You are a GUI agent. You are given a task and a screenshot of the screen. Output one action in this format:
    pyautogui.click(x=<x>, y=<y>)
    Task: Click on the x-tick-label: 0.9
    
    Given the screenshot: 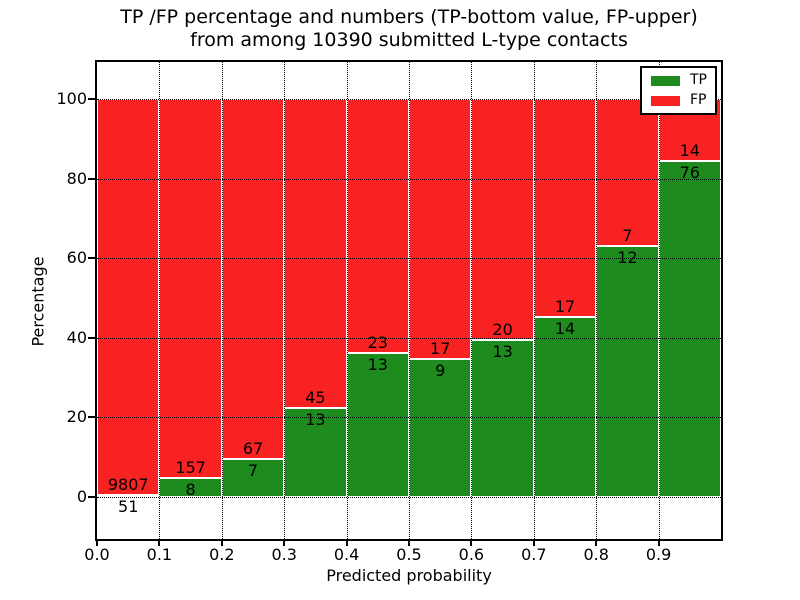 What is the action you would take?
    pyautogui.click(x=658, y=554)
    